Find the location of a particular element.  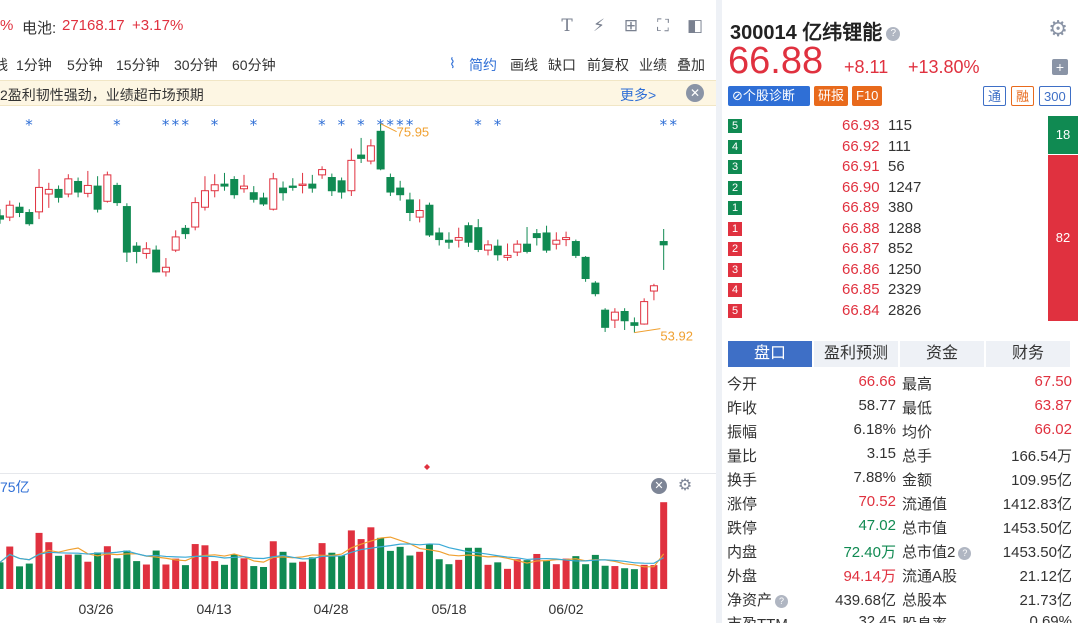

order-book-row: 2 66.87 852 is located at coordinates (882, 249).